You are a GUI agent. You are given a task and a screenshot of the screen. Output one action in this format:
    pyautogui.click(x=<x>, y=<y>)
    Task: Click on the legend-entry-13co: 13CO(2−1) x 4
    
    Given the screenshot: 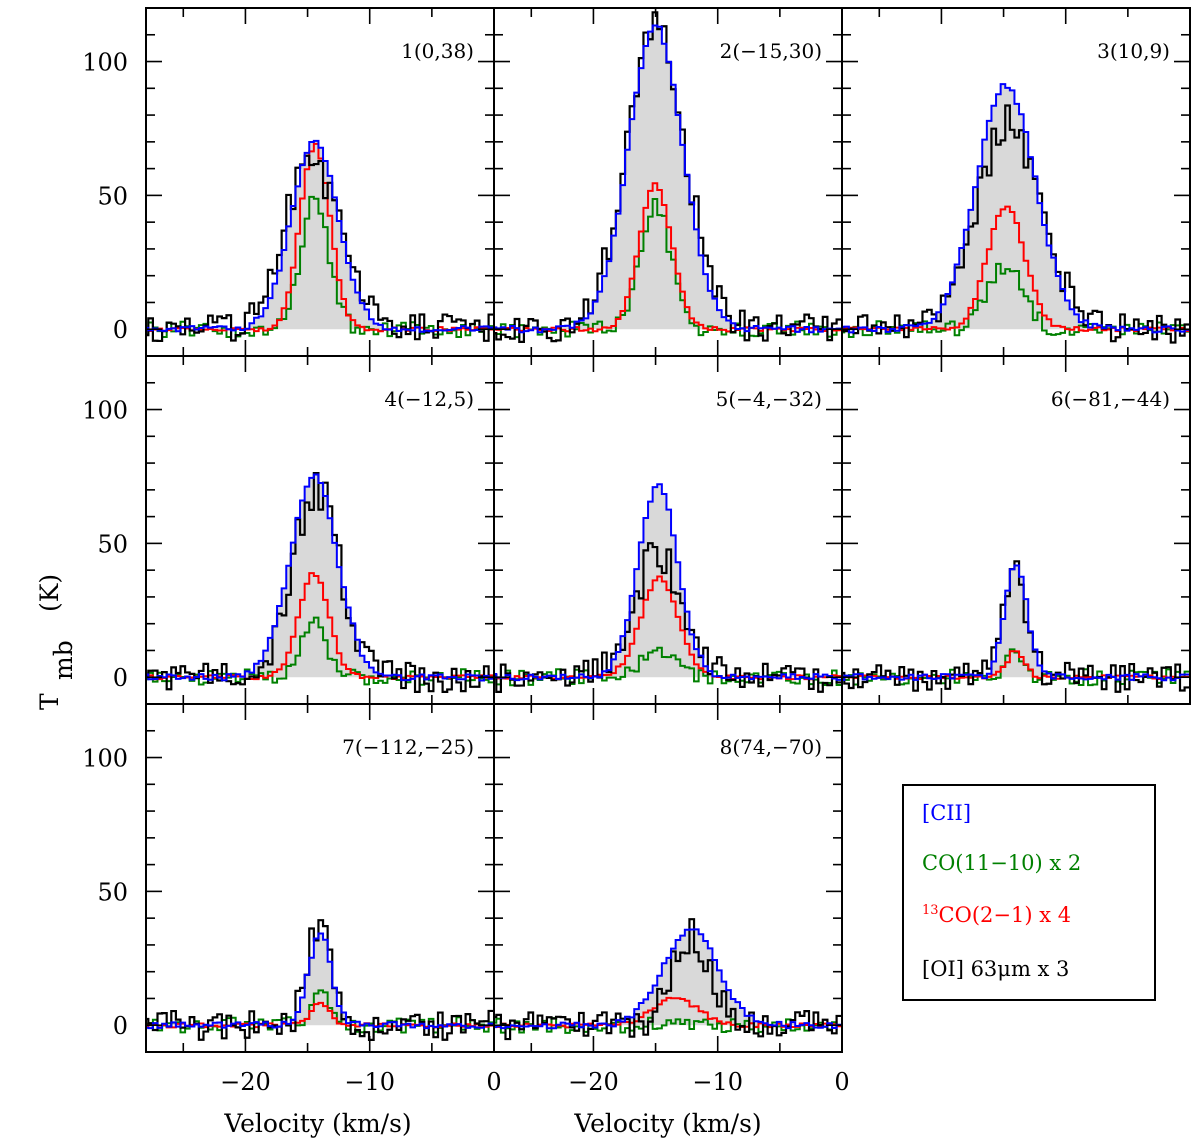 What is the action you would take?
    pyautogui.click(x=996, y=915)
    